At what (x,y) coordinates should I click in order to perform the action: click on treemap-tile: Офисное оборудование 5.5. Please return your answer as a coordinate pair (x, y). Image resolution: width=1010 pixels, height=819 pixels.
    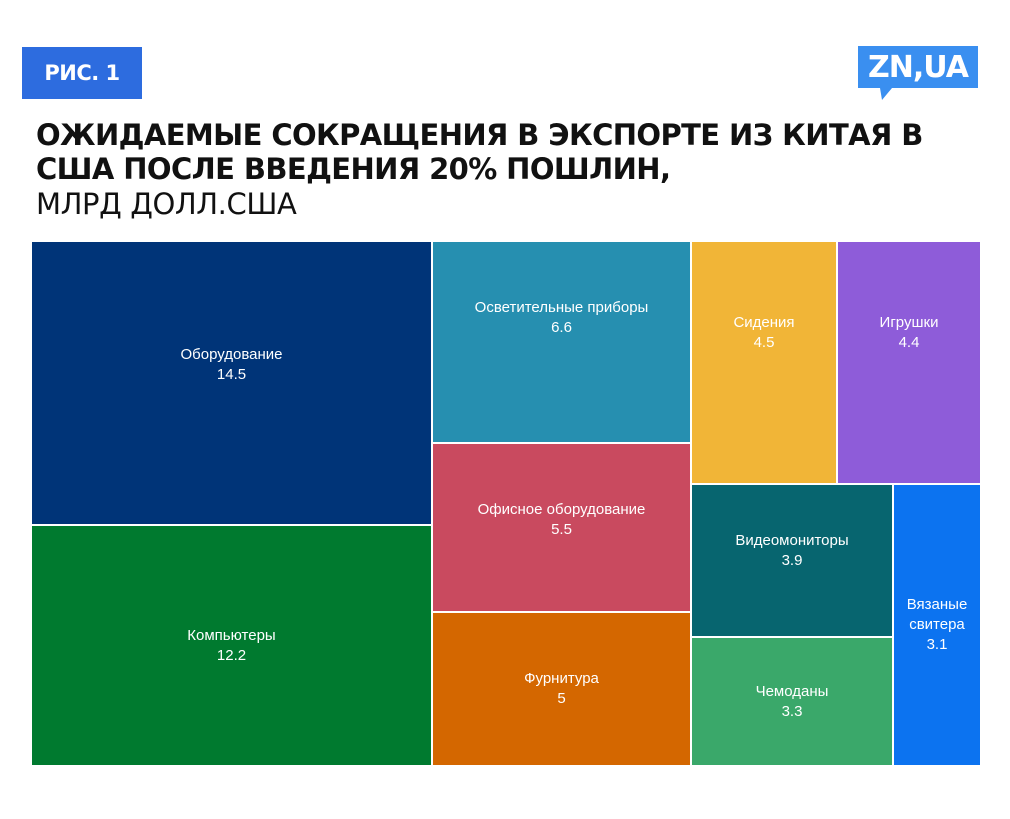
    Looking at the image, I should click on (561, 527).